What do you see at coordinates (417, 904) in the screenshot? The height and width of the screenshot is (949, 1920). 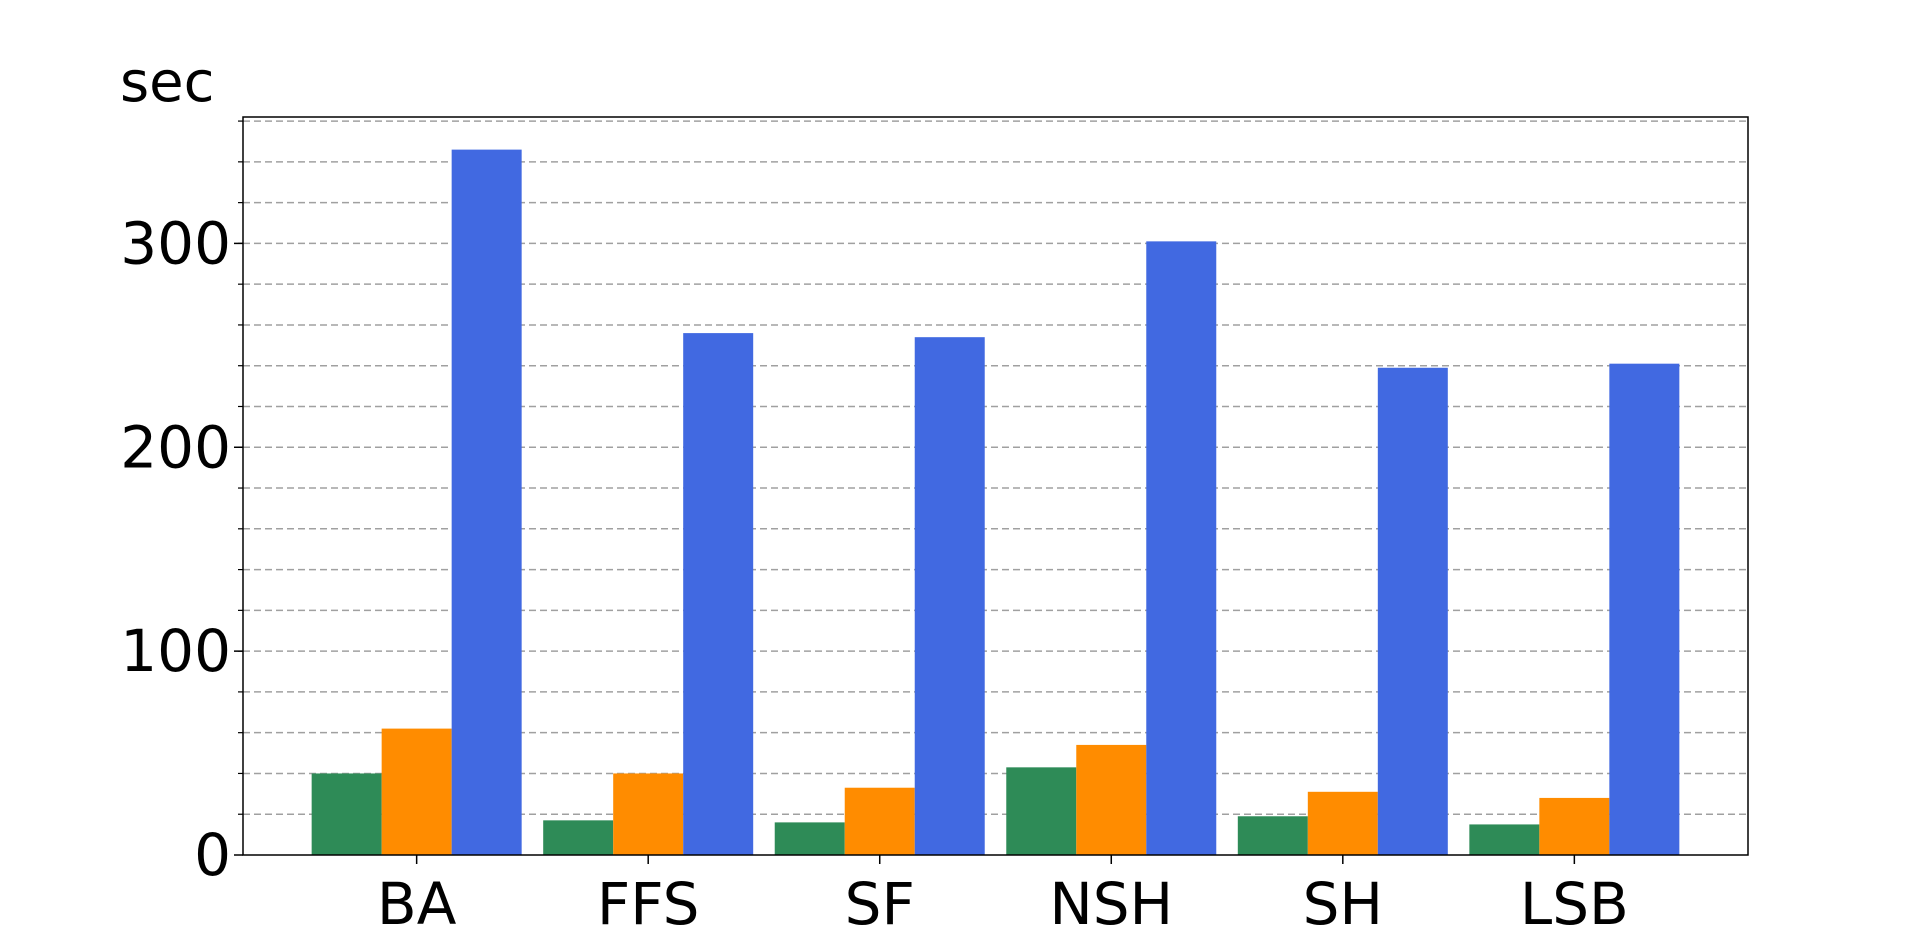 I see `x-tick-label: BA` at bounding box center [417, 904].